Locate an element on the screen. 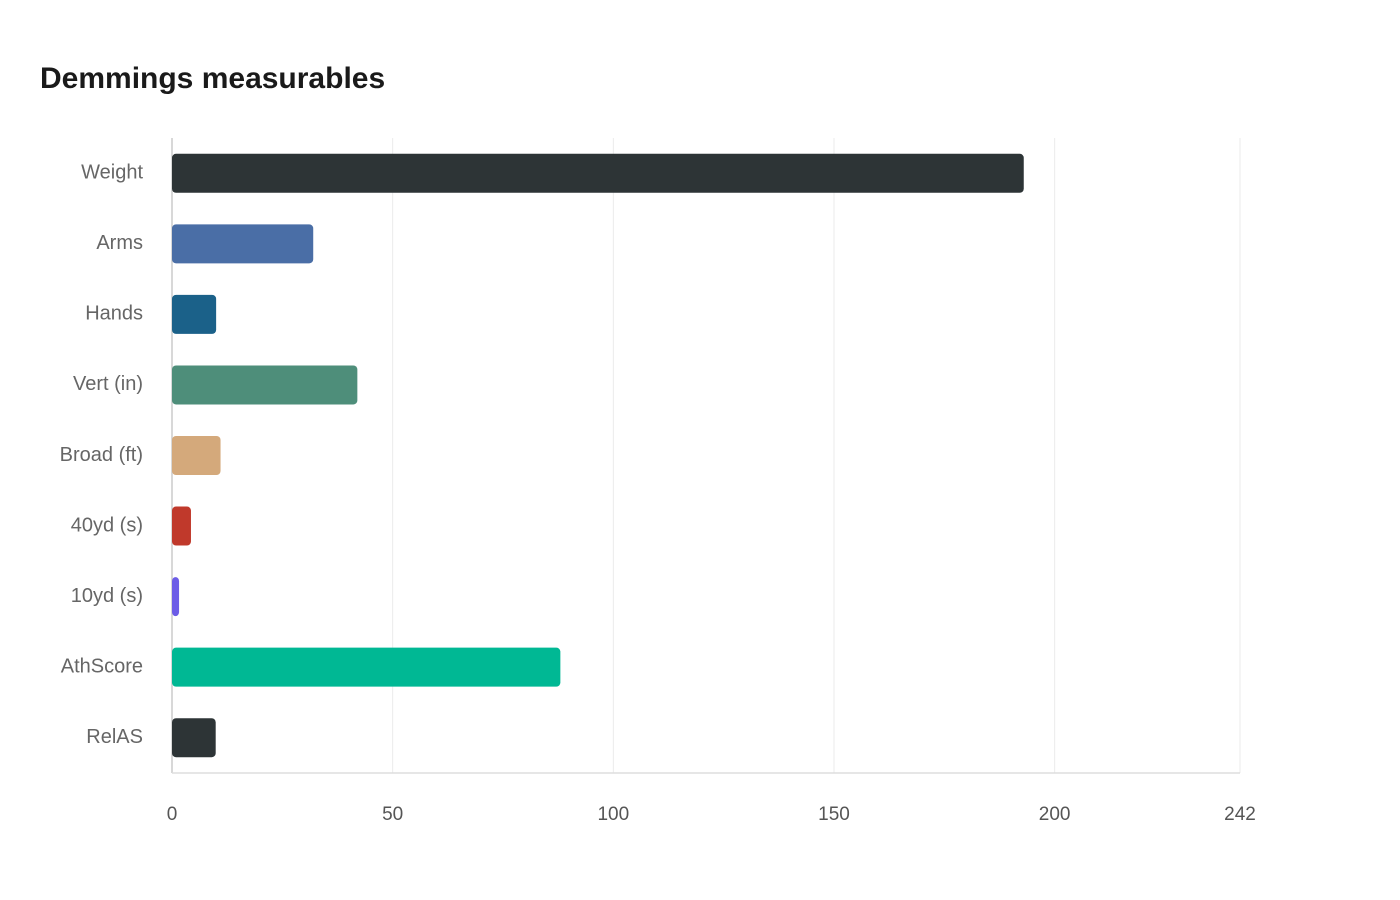 Image resolution: width=1400 pixels, height=900 pixels. x-tick-label: 0 is located at coordinates (172, 814).